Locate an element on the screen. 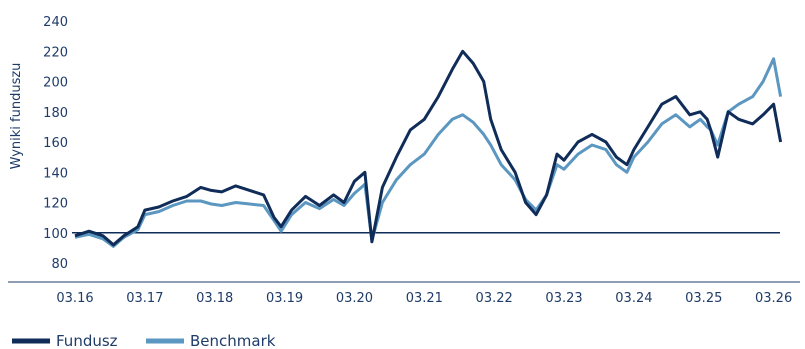 Image resolution: width=805 pixels, height=349 pixels. y-tick-label: 140 is located at coordinates (55, 173).